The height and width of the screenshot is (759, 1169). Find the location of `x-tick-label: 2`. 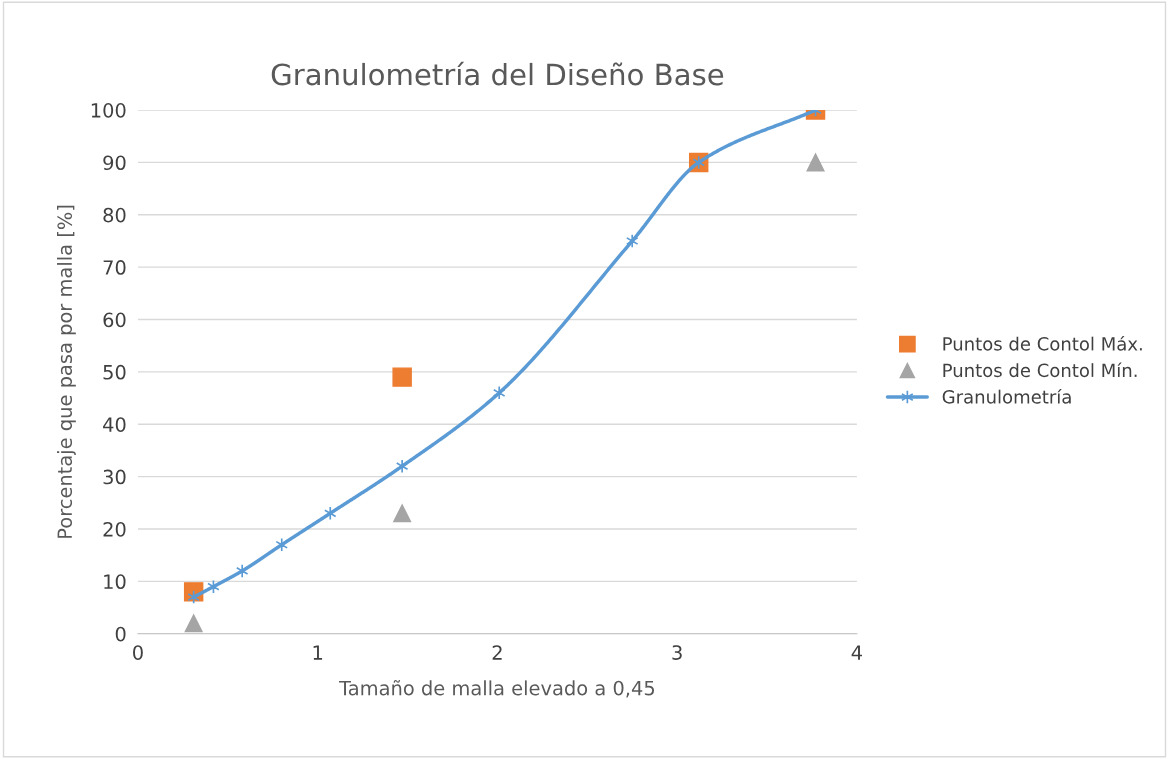

x-tick-label: 2 is located at coordinates (497, 652).